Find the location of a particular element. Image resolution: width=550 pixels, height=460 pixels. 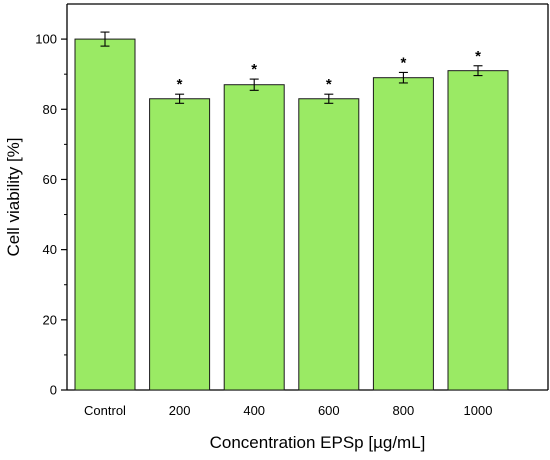

y-ticks: 0 20 40 60 80 100 is located at coordinates (51, 215).